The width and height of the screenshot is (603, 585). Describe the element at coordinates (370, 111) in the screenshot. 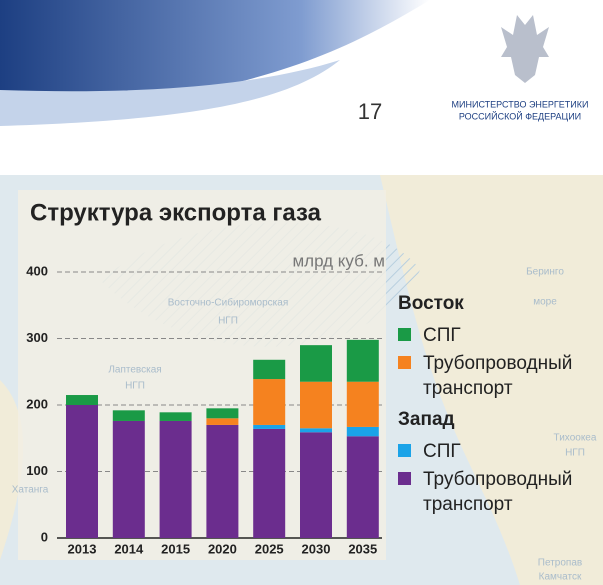

I see `page-number: 17` at that location.